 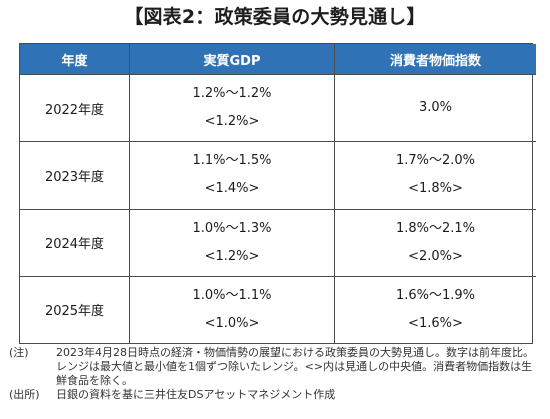 I want to click on year-cell: 2025年度, so click(x=75, y=309).